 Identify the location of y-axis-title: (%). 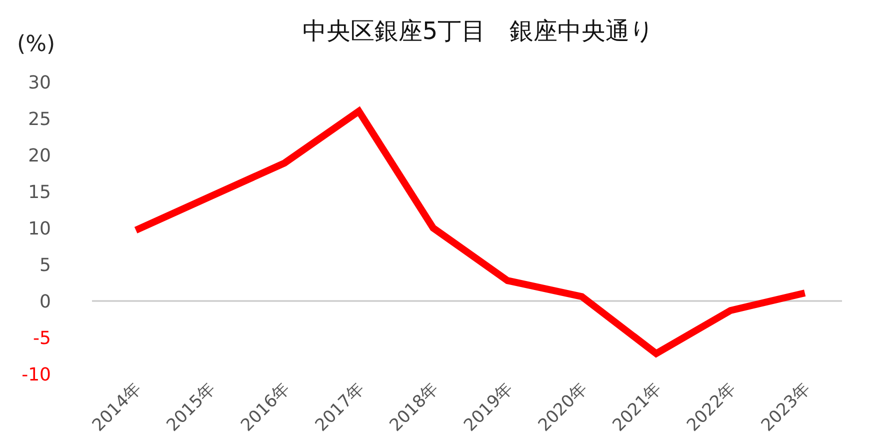
(36, 44).